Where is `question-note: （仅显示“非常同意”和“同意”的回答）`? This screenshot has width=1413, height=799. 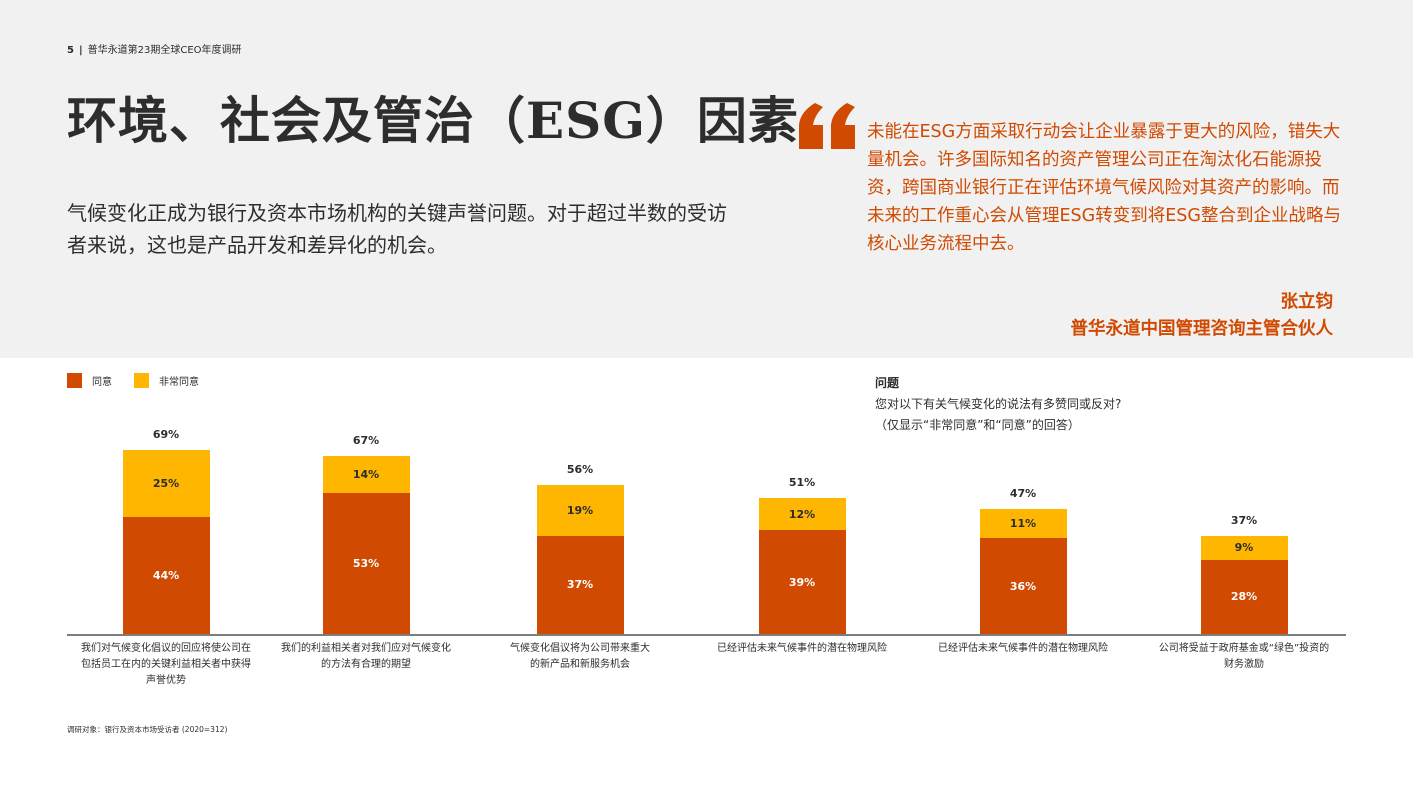 question-note: （仅显示“非常同意”和“同意”的回答） is located at coordinates (977, 425).